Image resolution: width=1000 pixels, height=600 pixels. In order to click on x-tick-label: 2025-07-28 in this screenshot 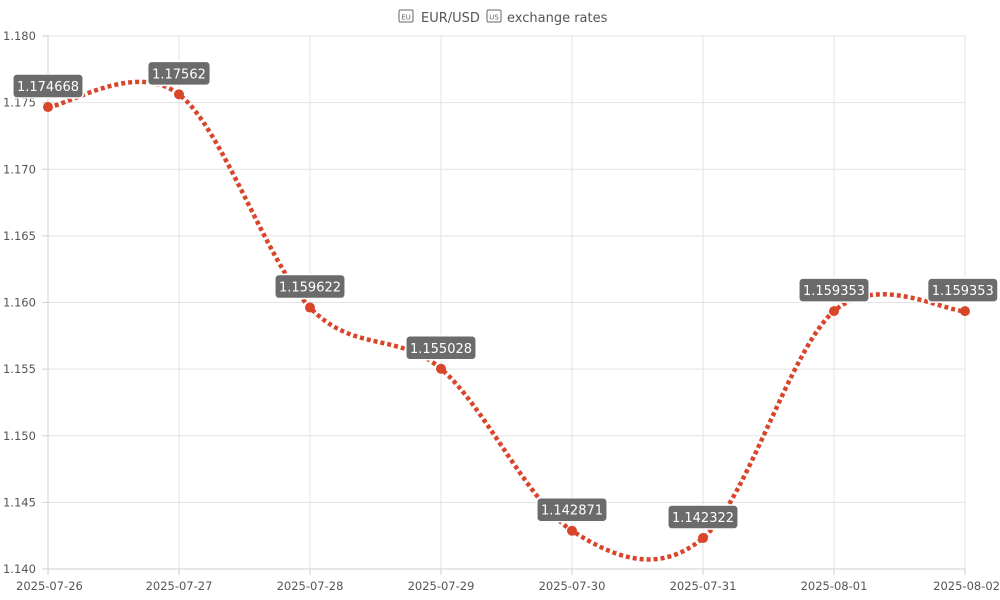, I will do `click(310, 586)`.